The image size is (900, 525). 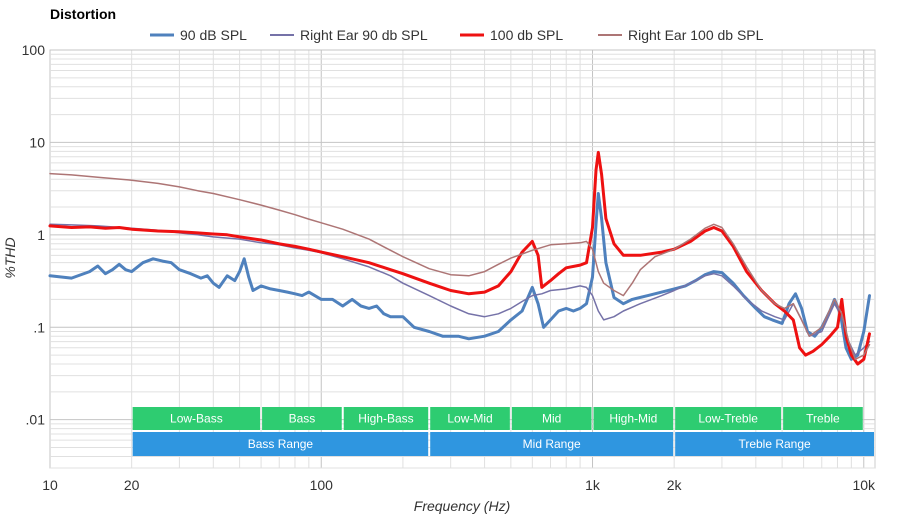 I want to click on y-axis-title: %THD, so click(x=10, y=257).